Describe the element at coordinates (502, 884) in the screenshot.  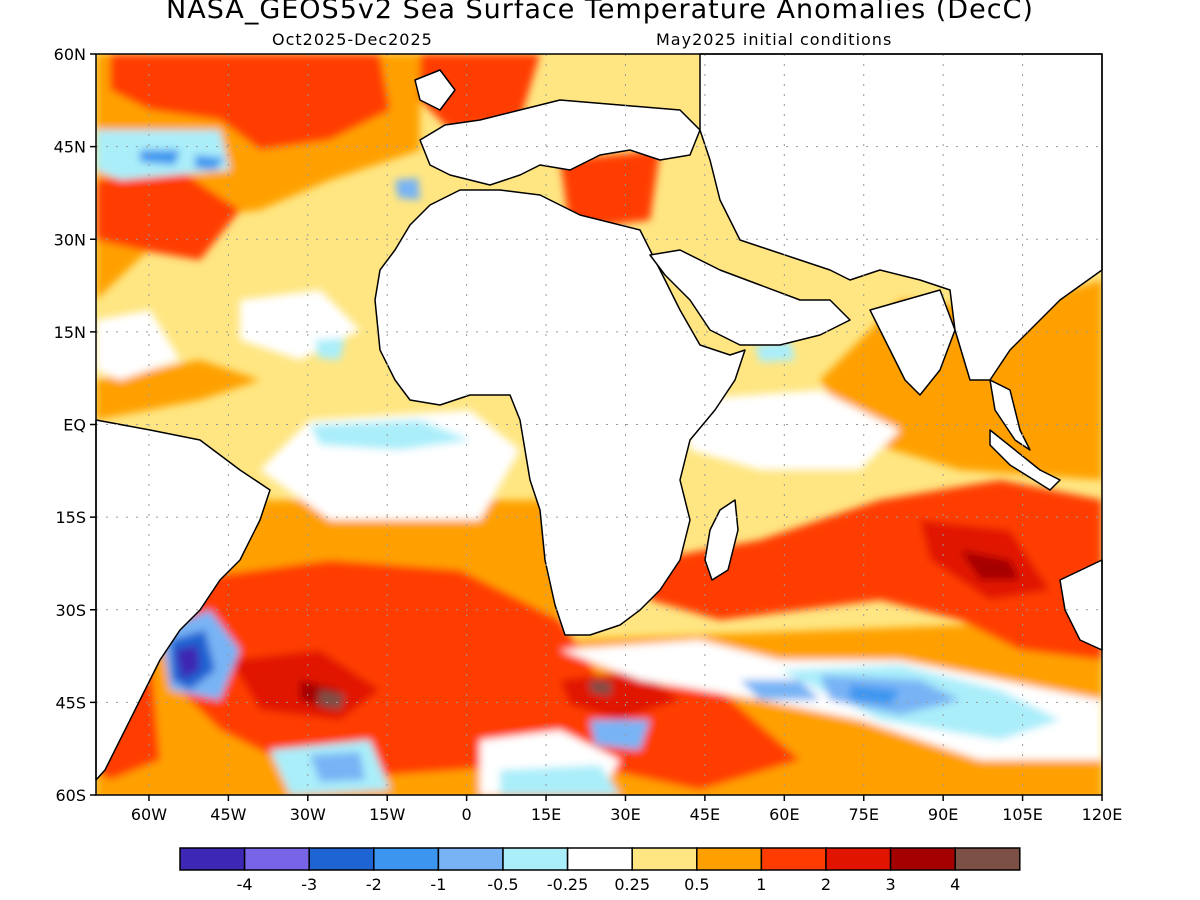
I see `colorbar-label: -0.5` at that location.